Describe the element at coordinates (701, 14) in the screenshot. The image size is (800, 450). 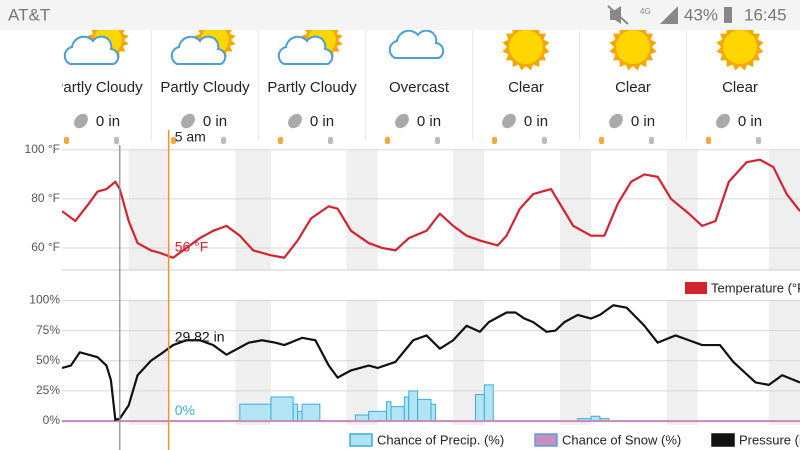
I see `battery-level: 43%` at that location.